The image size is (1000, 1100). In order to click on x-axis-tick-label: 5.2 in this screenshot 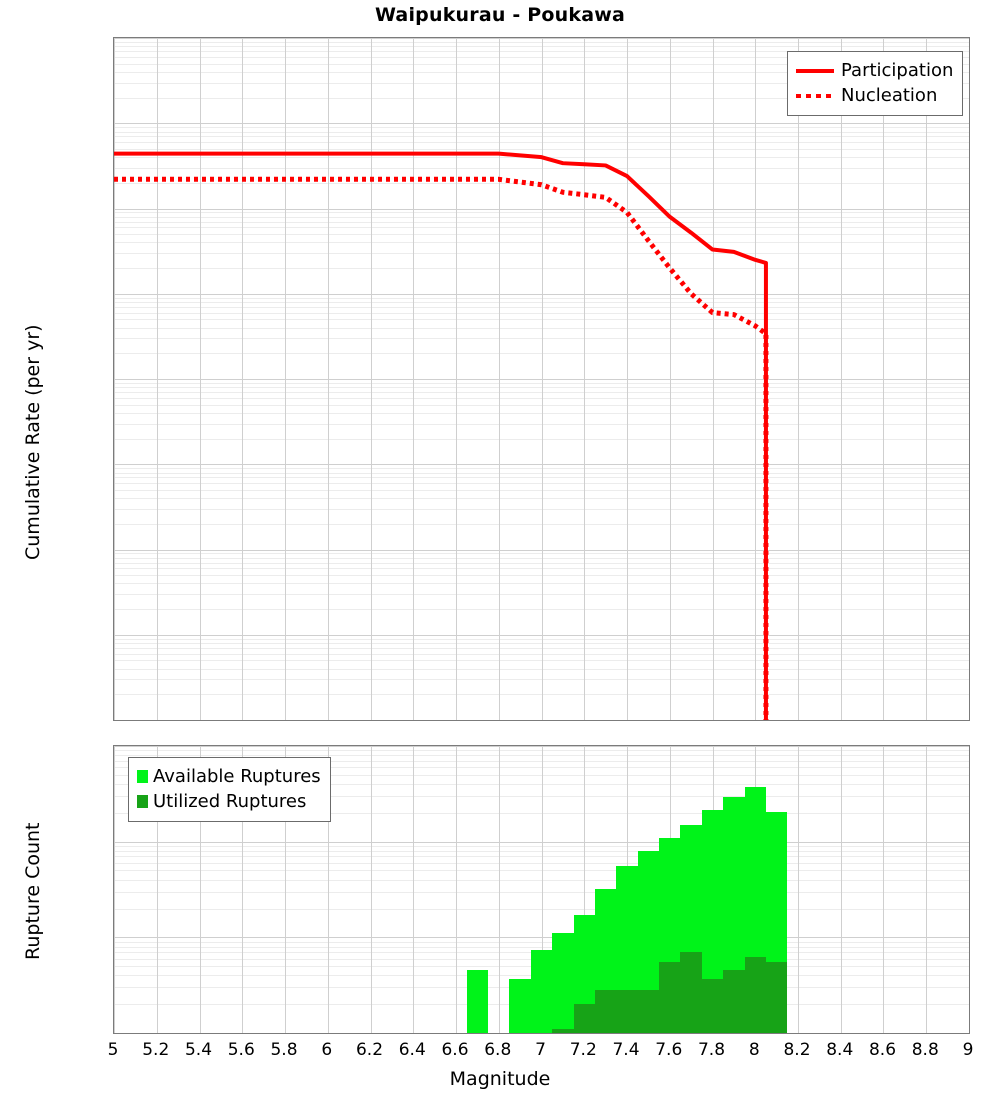, I will do `click(156, 1050)`.